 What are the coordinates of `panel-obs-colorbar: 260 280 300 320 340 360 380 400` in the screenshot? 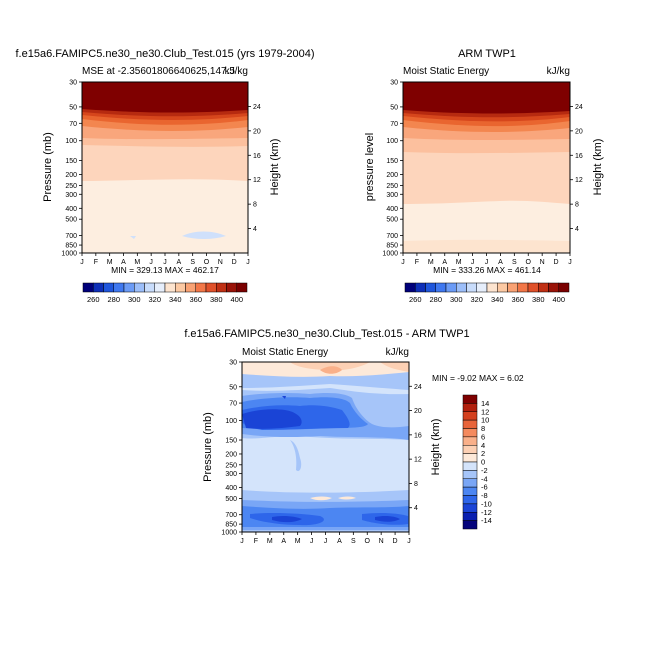 It's located at (487, 293).